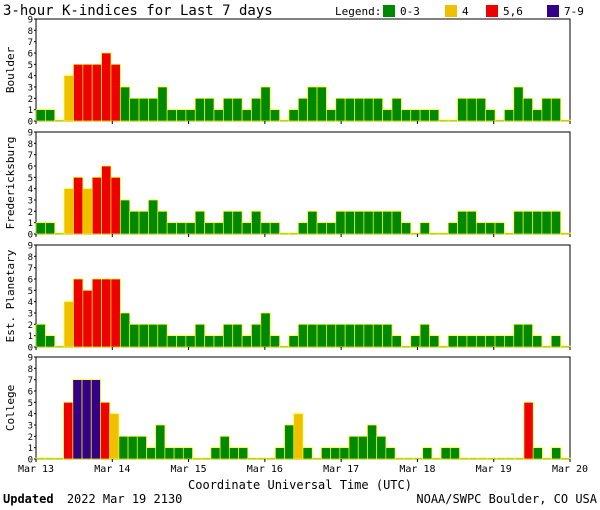 The height and width of the screenshot is (510, 600). What do you see at coordinates (30, 292) in the screenshot?
I see `y-tick-label: 5` at bounding box center [30, 292].